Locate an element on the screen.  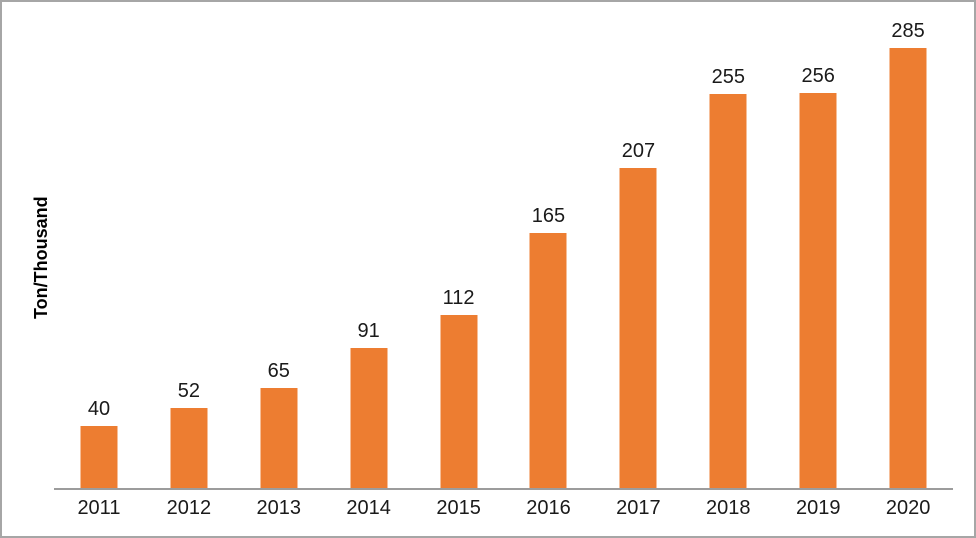
bar-value-label: 165 is located at coordinates (548, 216).